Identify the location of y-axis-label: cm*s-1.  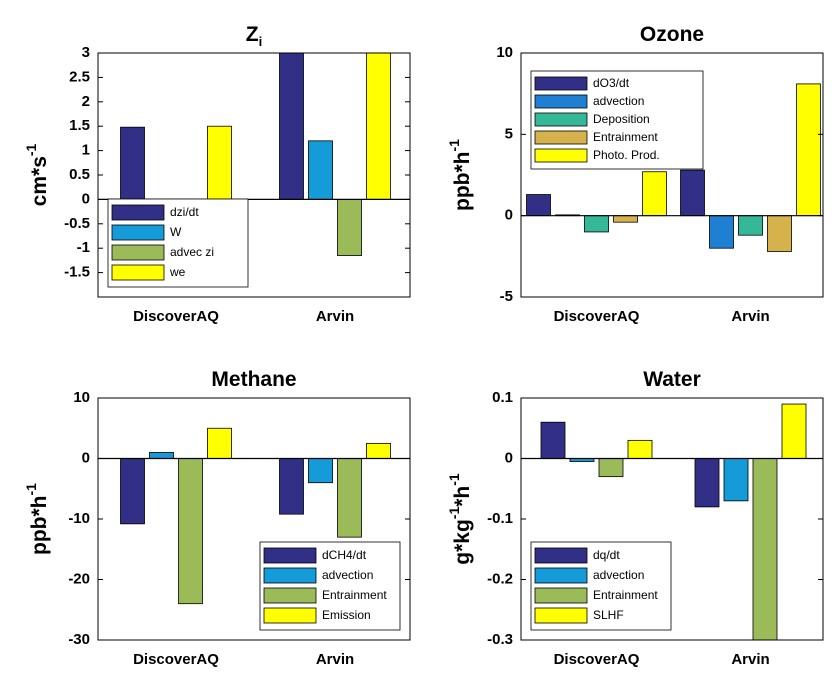
(37, 174).